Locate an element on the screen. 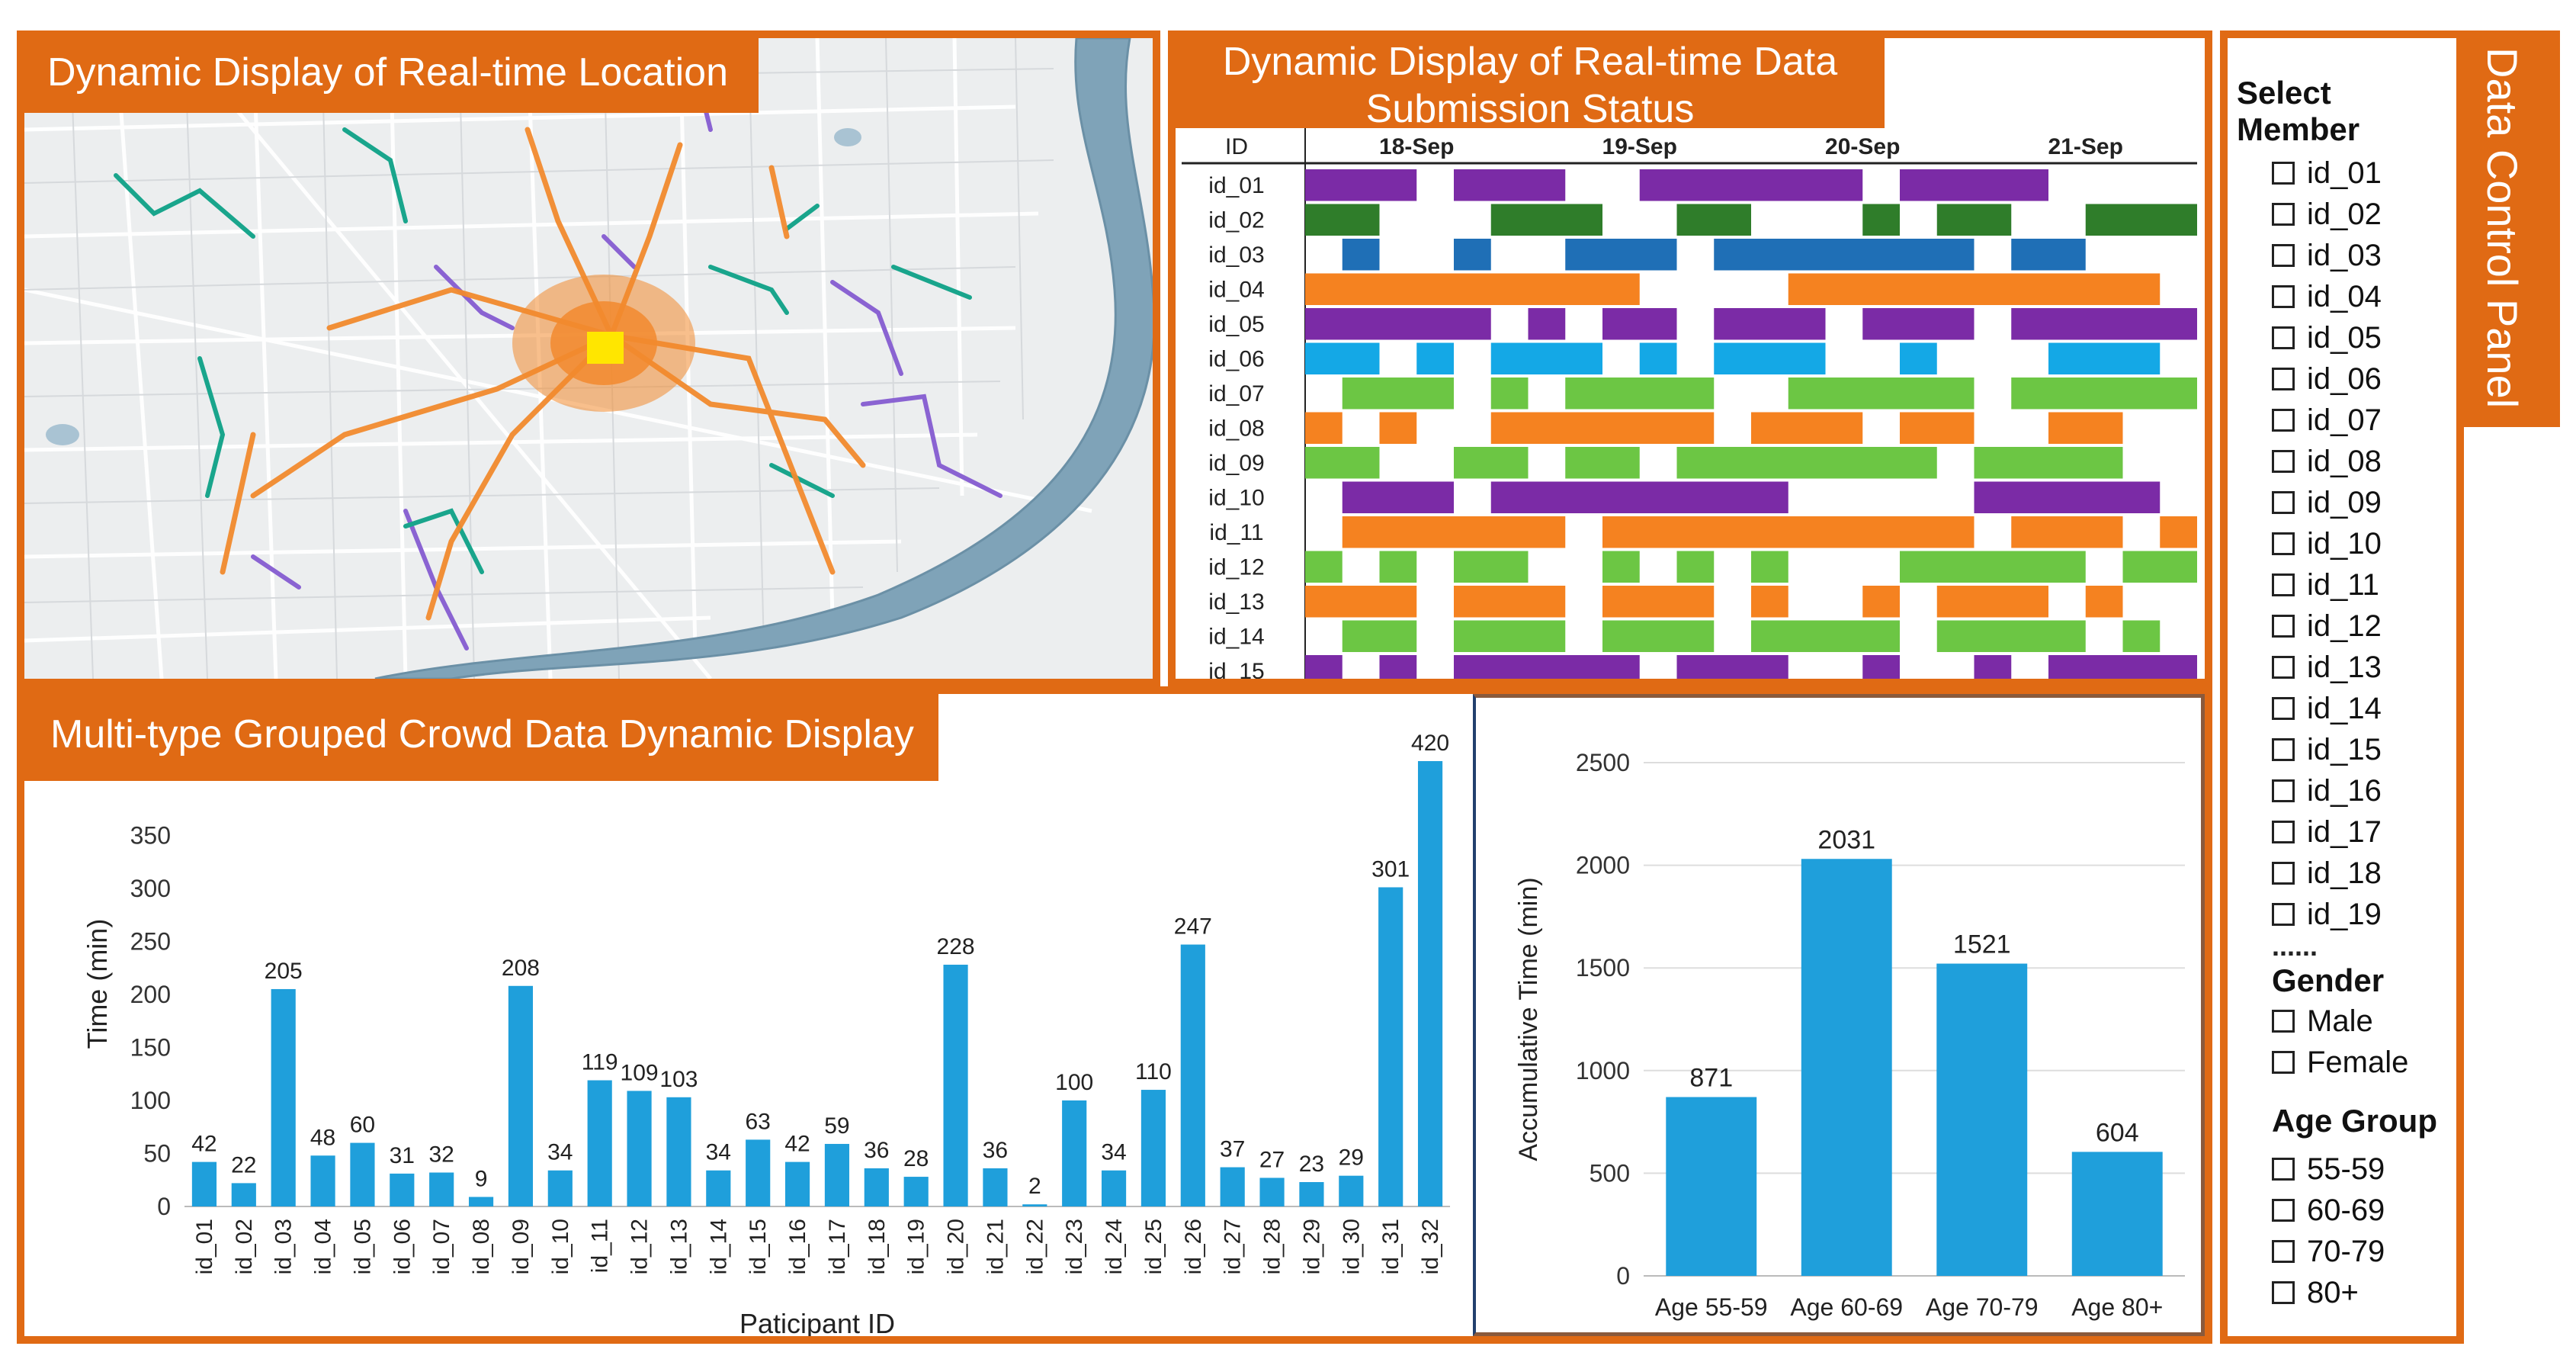  member-checkbox-row: id_17 is located at coordinates (2364, 832).